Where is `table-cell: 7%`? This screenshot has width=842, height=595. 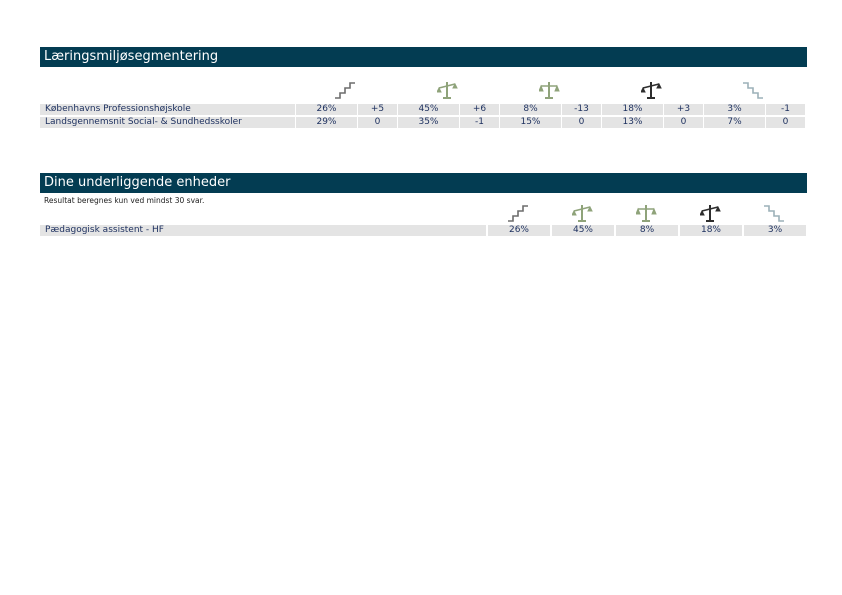
table-cell: 7% is located at coordinates (734, 122).